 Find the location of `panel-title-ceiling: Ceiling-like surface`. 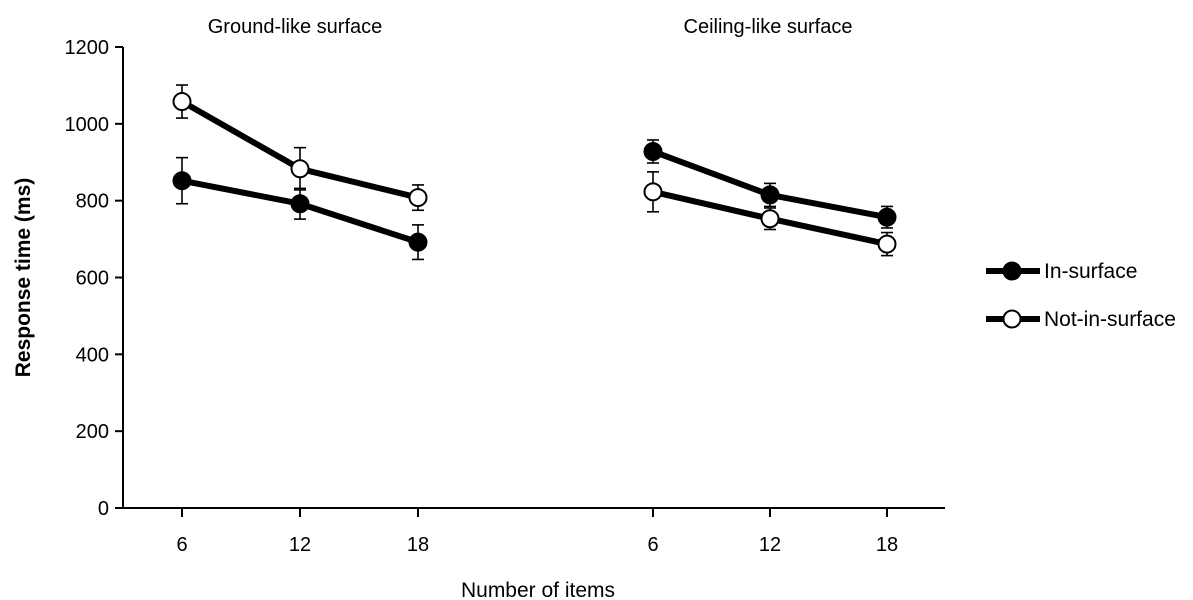

panel-title-ceiling: Ceiling-like surface is located at coordinates (768, 27).